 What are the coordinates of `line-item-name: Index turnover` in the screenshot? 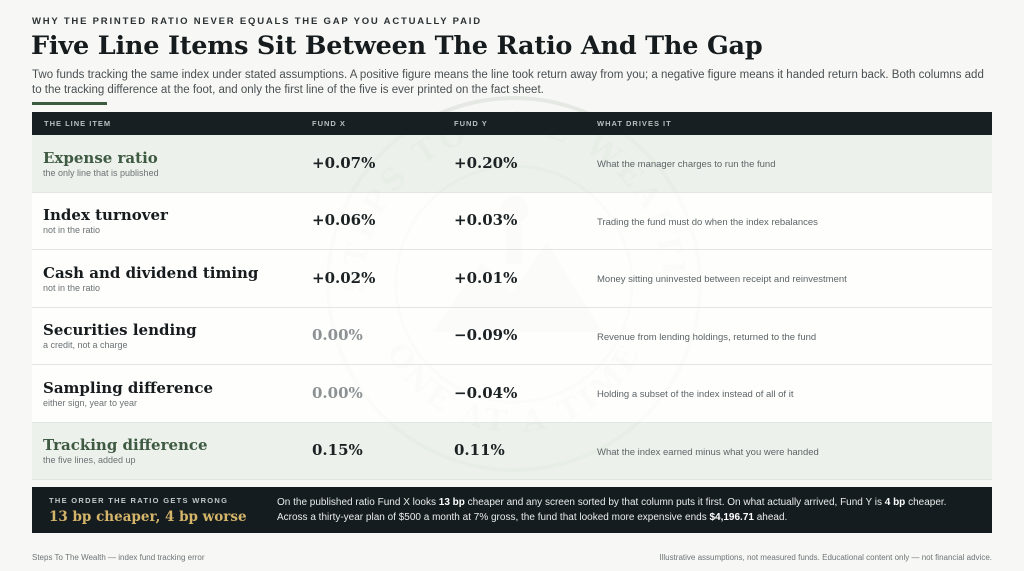 It's located at (105, 215).